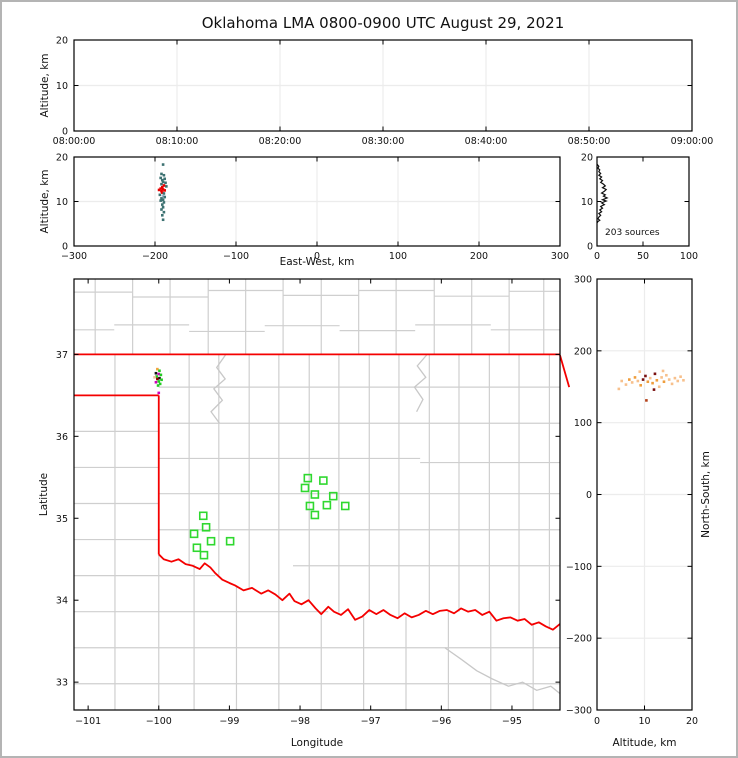  What do you see at coordinates (317, 743) in the screenshot?
I see `x-axis-label: Longitude` at bounding box center [317, 743].